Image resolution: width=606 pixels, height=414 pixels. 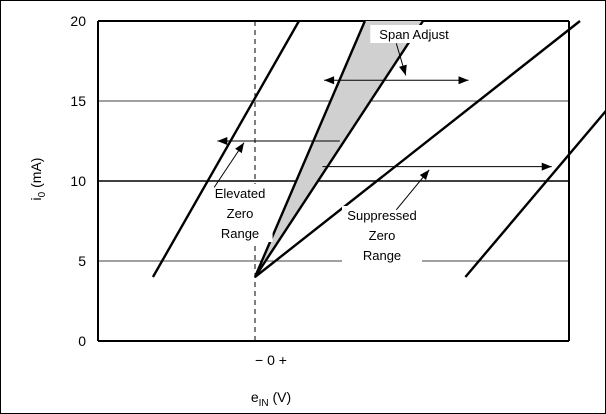 I want to click on annotation-suppressed: Suppressed Zero Range, so click(x=386, y=216).